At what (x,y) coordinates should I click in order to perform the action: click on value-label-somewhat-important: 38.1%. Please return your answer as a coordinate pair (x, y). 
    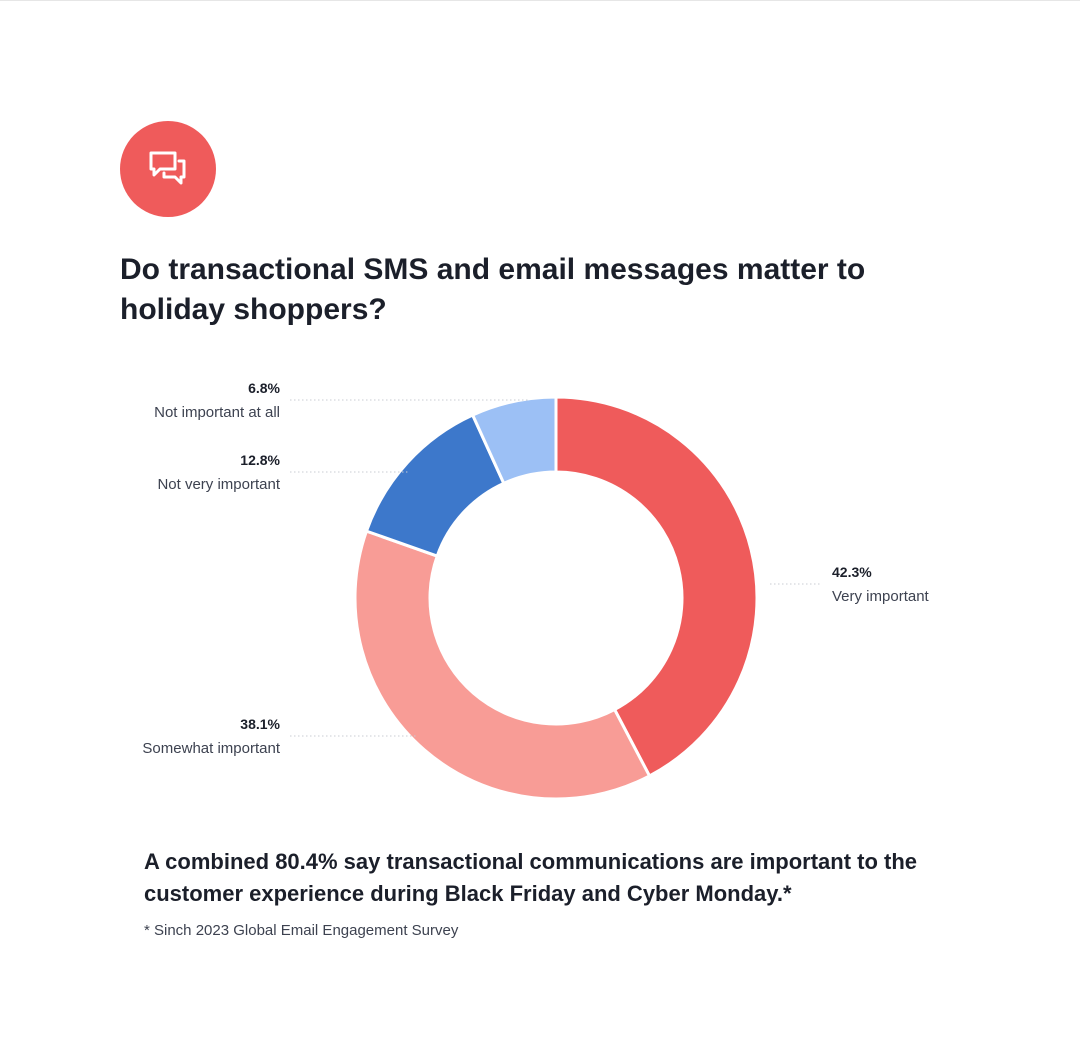
    Looking at the image, I should click on (260, 724).